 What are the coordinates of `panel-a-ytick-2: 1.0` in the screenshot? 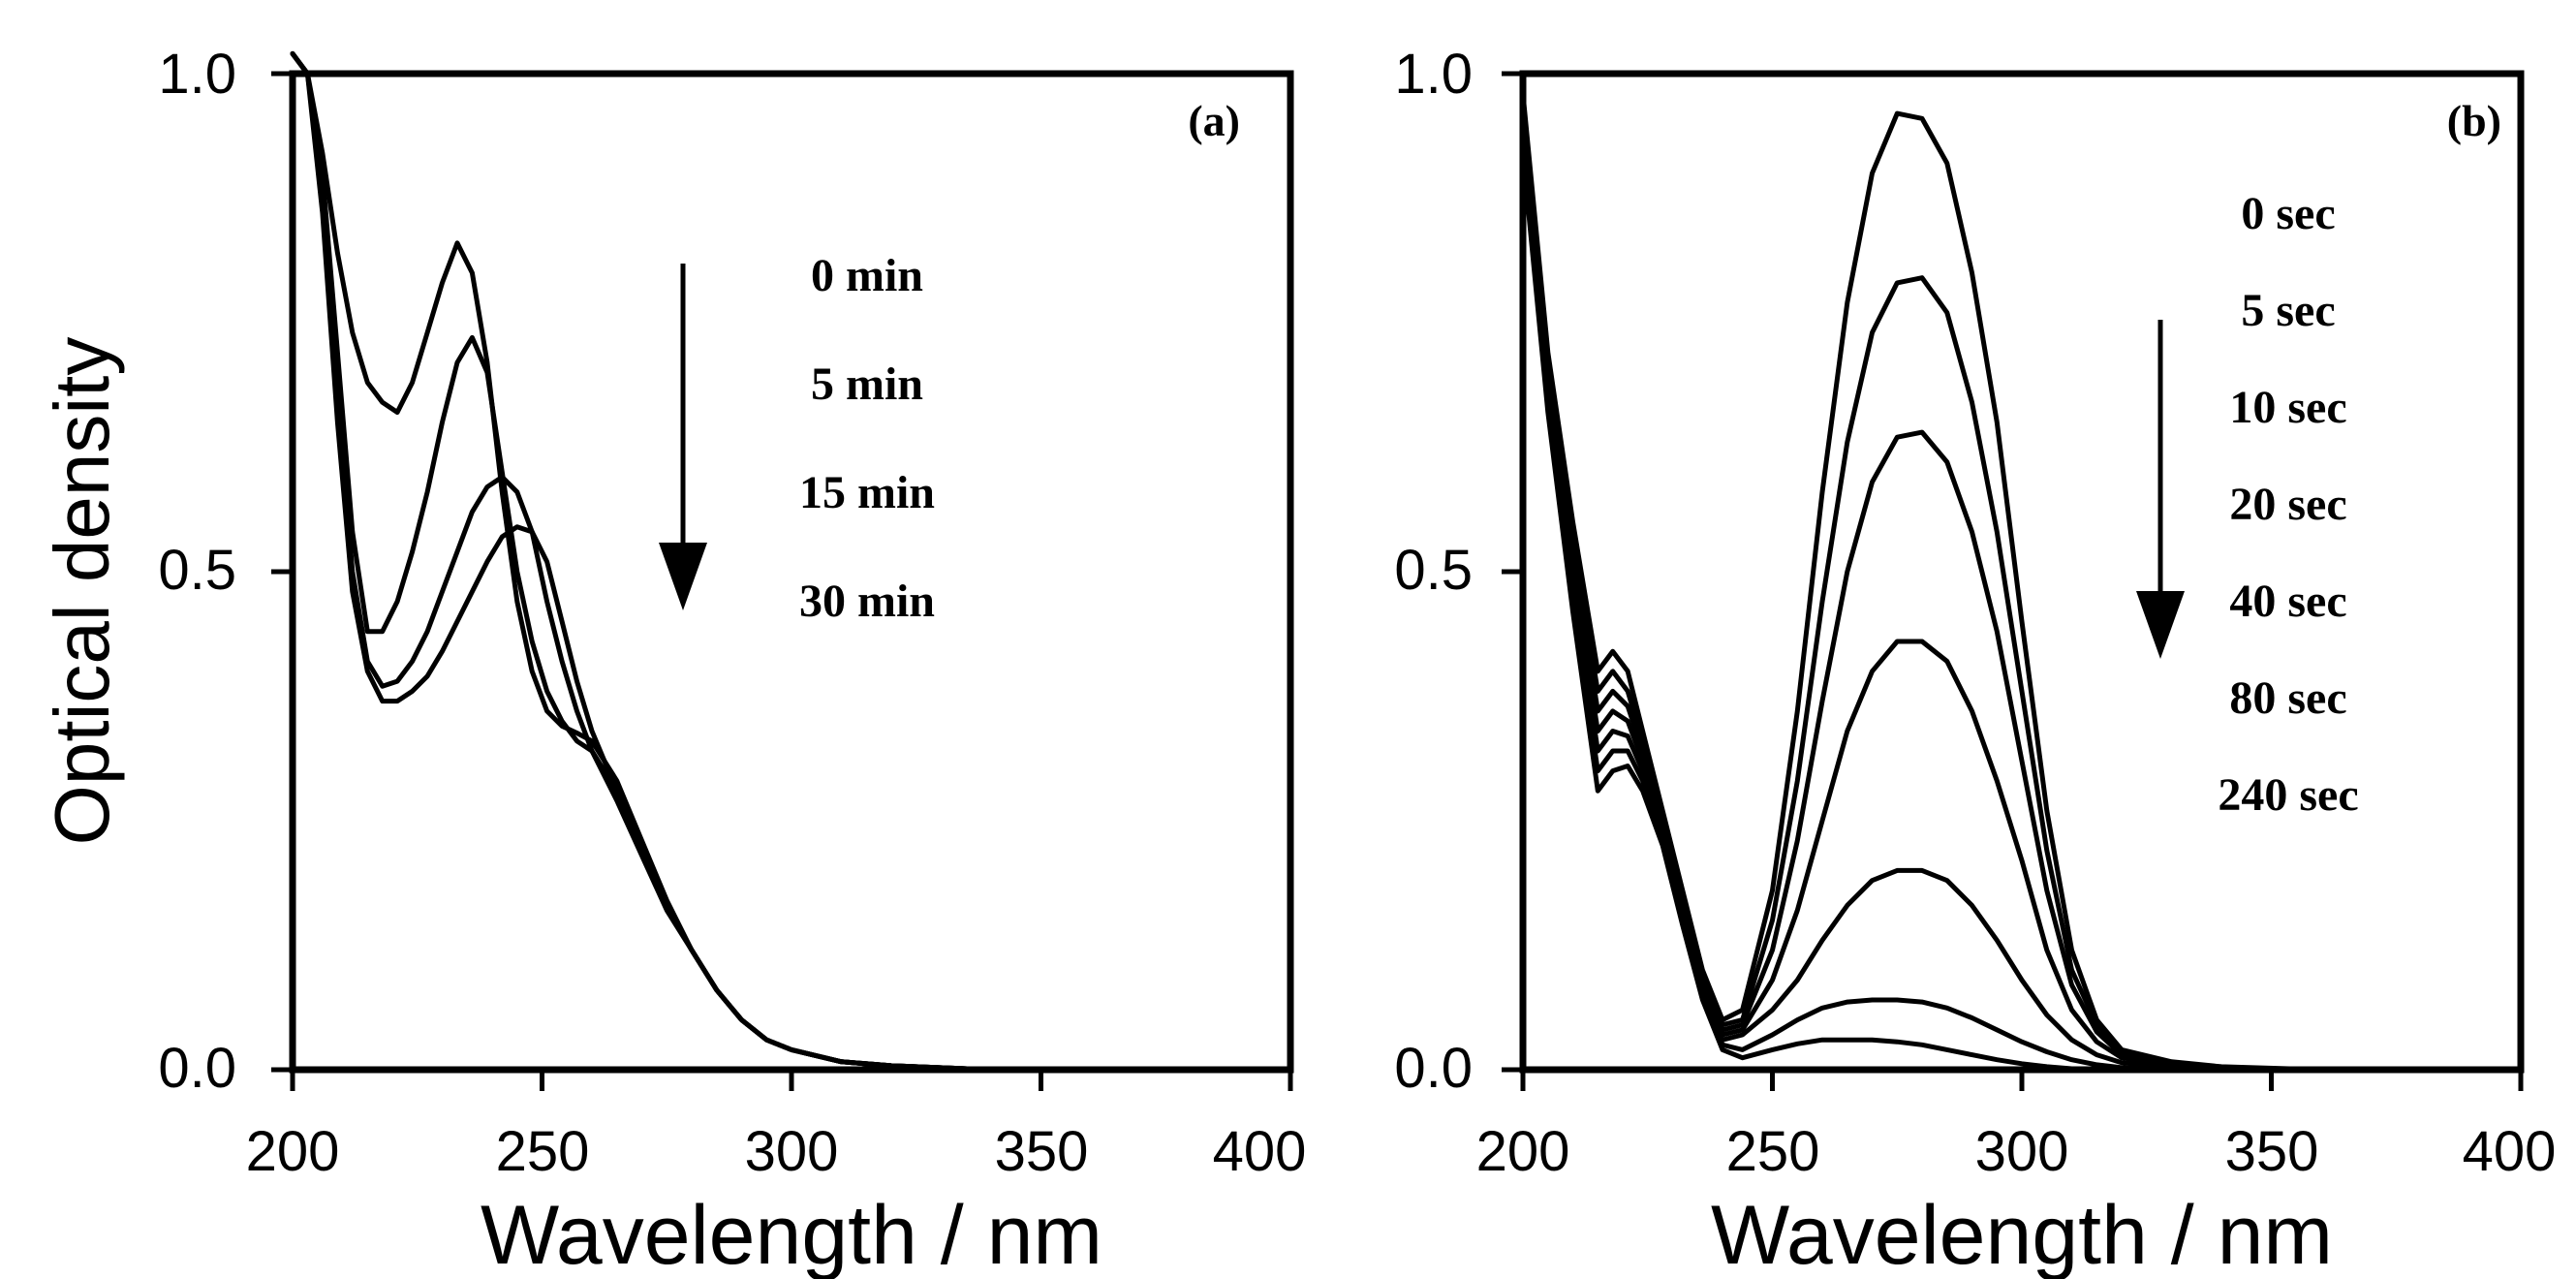 It's located at (197, 74).